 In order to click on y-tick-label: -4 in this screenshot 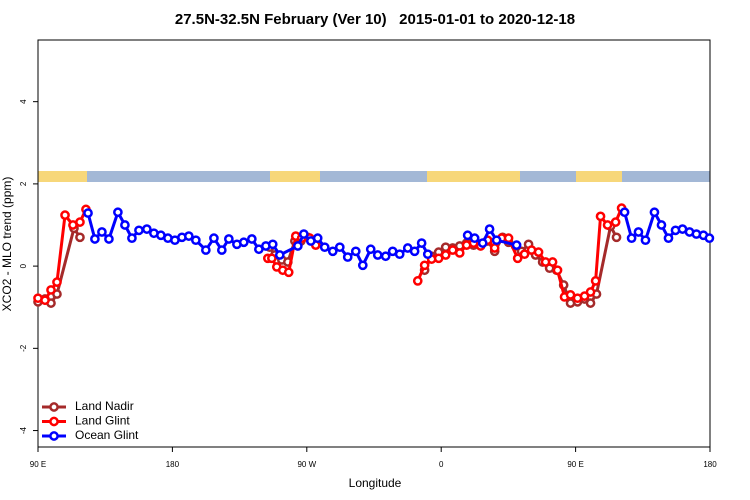, I will do `click(23, 430)`.